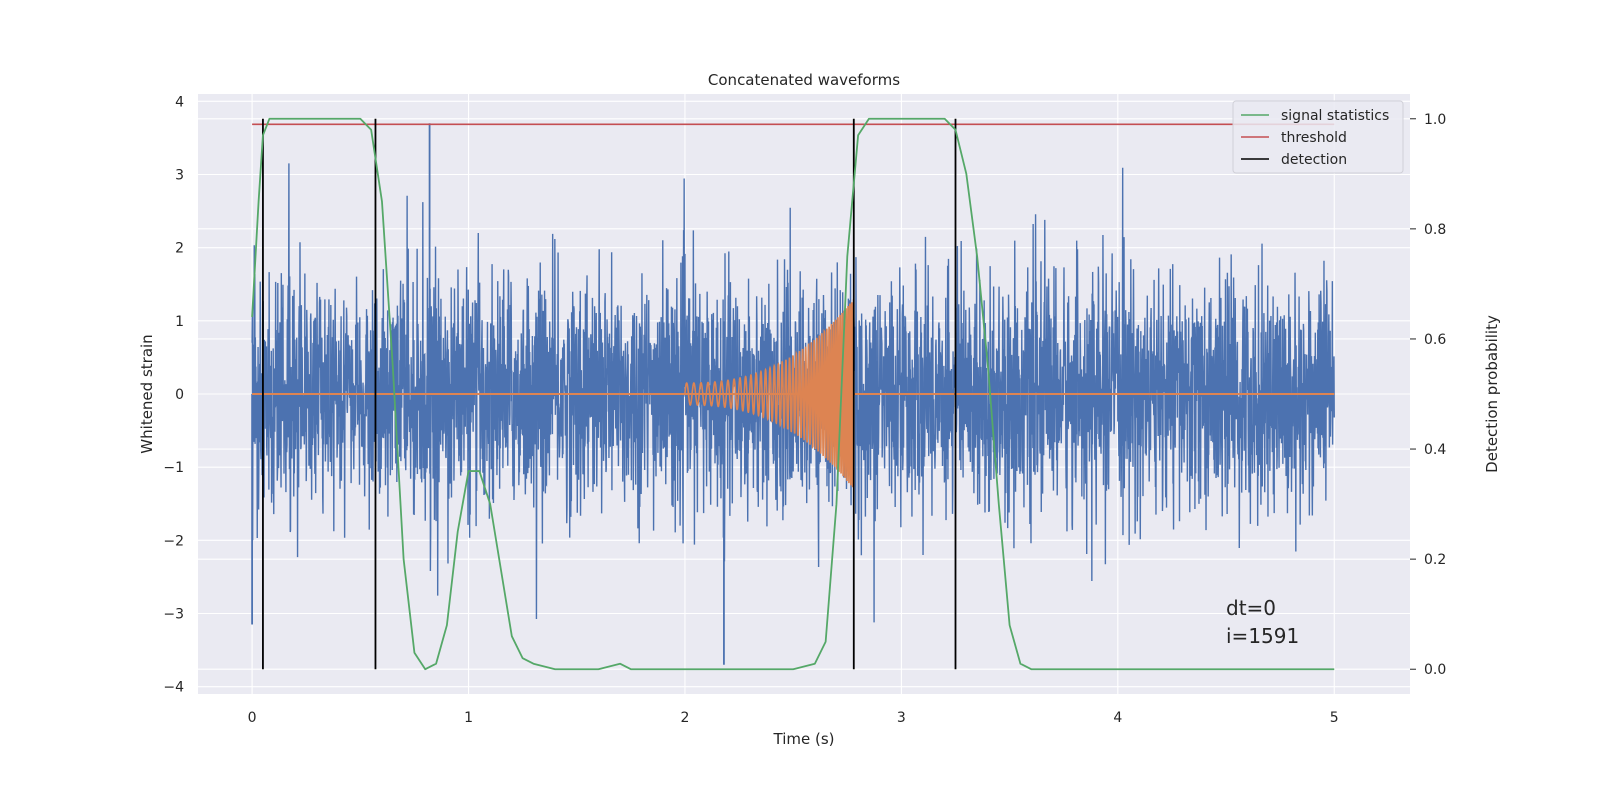 The width and height of the screenshot is (1600, 800). What do you see at coordinates (1335, 116) in the screenshot?
I see `legend-entry-signal-statistics: signal statistics` at bounding box center [1335, 116].